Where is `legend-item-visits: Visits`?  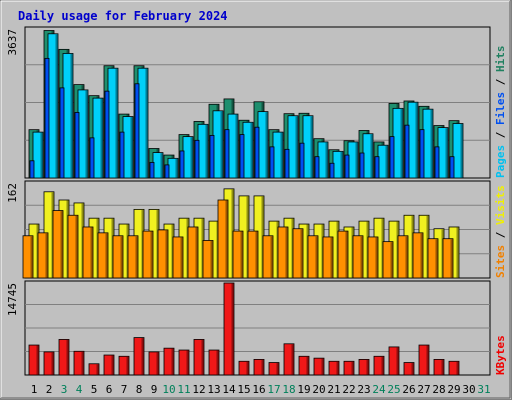 legend-item-visits: Visits is located at coordinates (500, 205).